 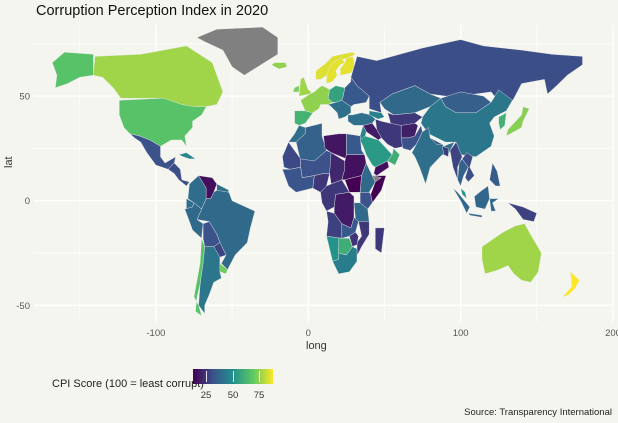 What do you see at coordinates (316, 346) in the screenshot?
I see `x-axis-label: long` at bounding box center [316, 346].